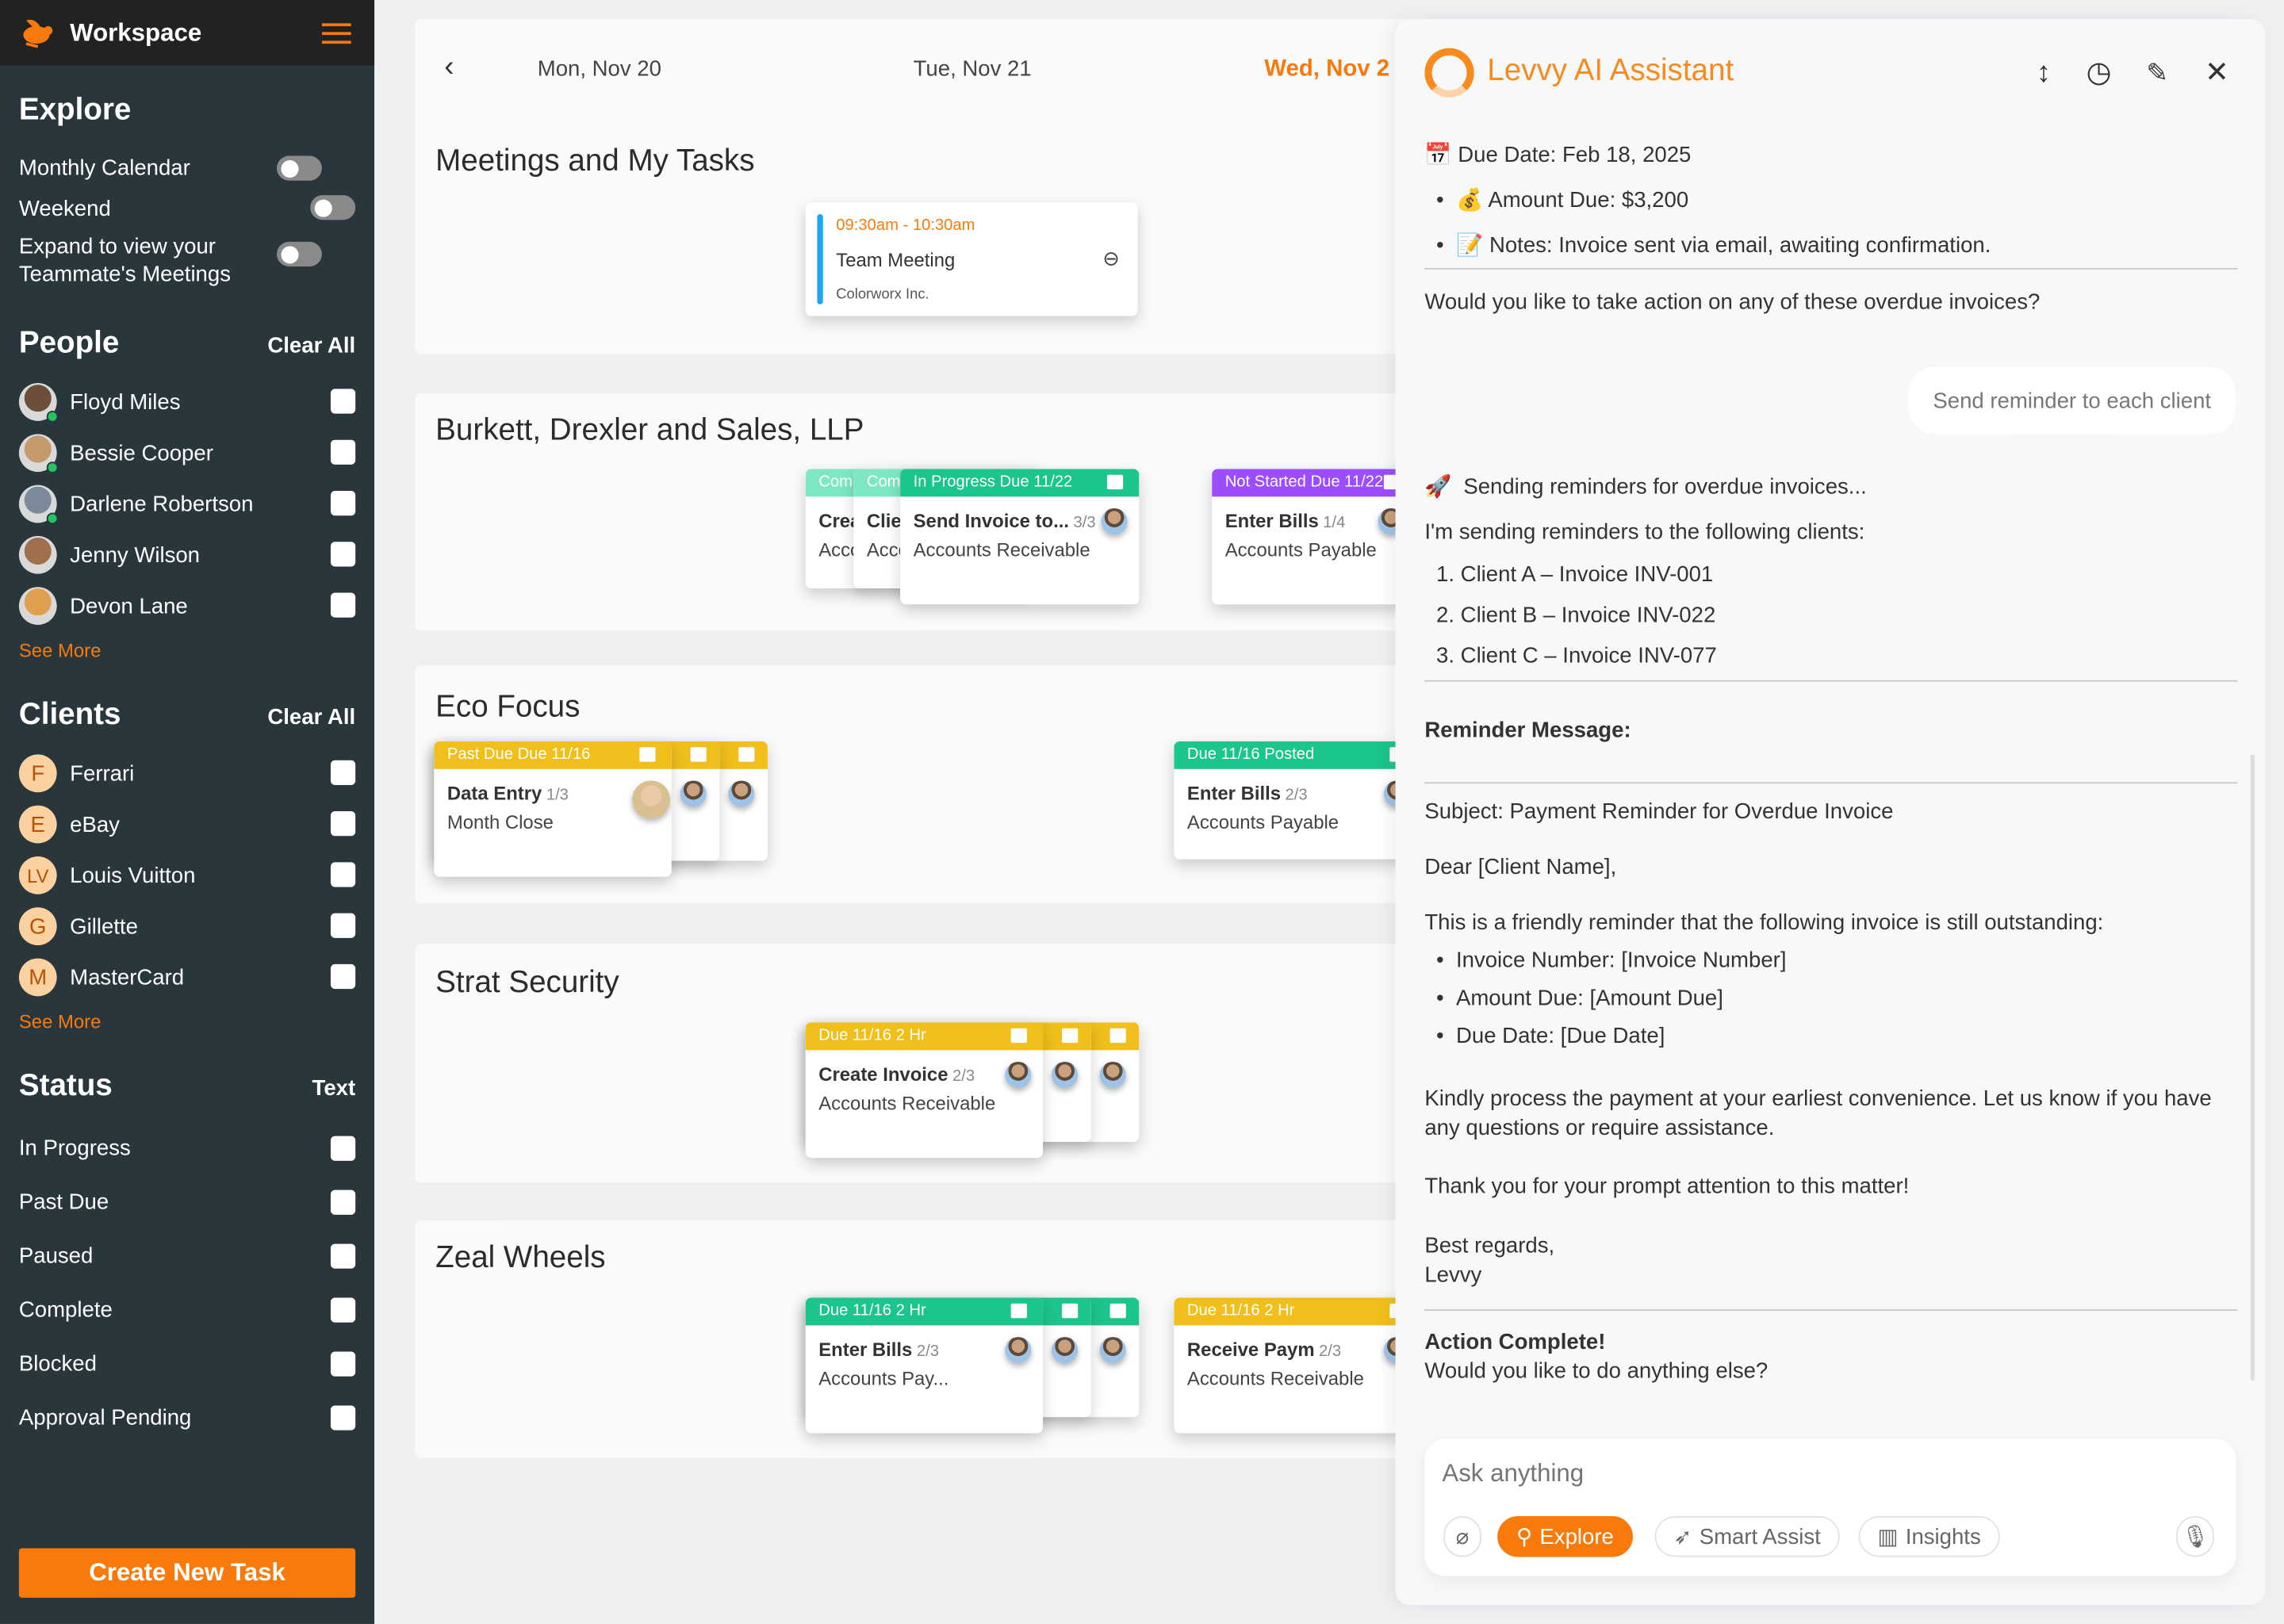 The height and width of the screenshot is (1624, 2284). I want to click on card-title-text: Enter Bills, so click(1234, 793).